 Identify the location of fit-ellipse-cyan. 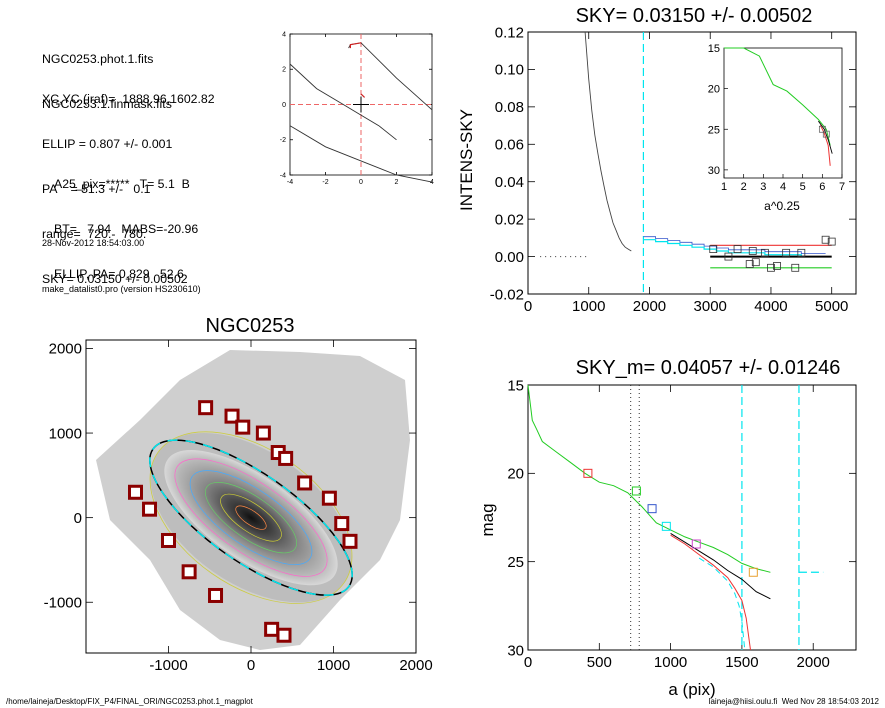
(251, 517).